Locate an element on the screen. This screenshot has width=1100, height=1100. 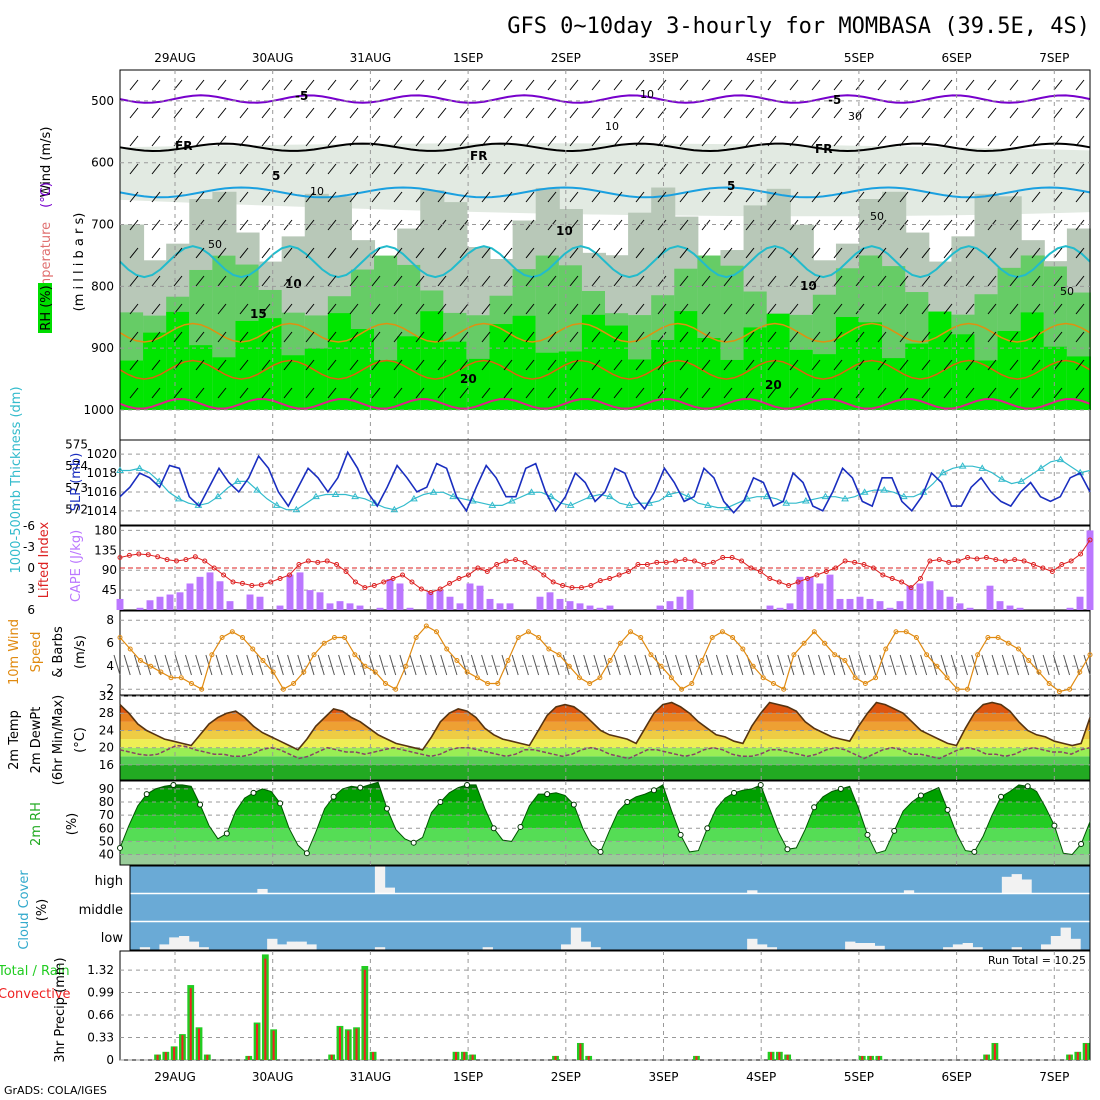
temp-tick: 28 is located at coordinates (106, 713).